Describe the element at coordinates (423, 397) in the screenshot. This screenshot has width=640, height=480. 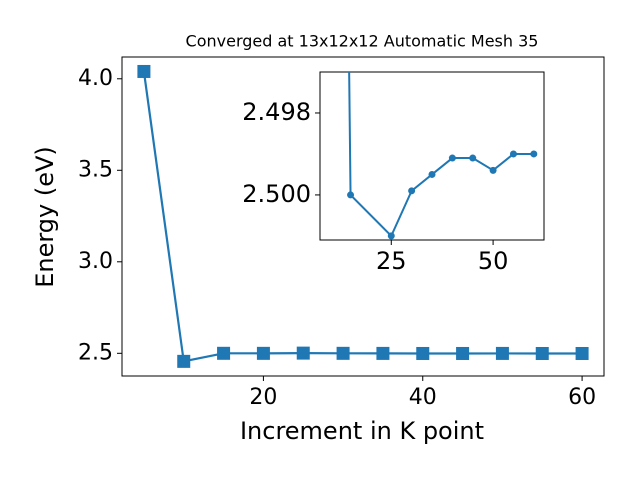
I see `x-tick-label: 40` at that location.